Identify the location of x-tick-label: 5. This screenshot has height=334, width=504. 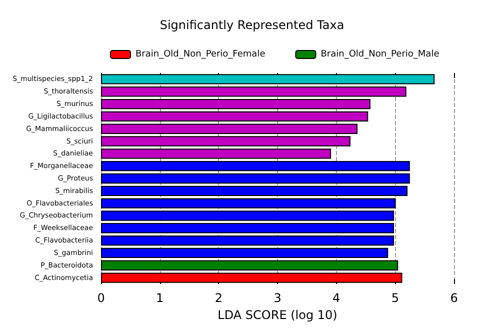
(395, 298).